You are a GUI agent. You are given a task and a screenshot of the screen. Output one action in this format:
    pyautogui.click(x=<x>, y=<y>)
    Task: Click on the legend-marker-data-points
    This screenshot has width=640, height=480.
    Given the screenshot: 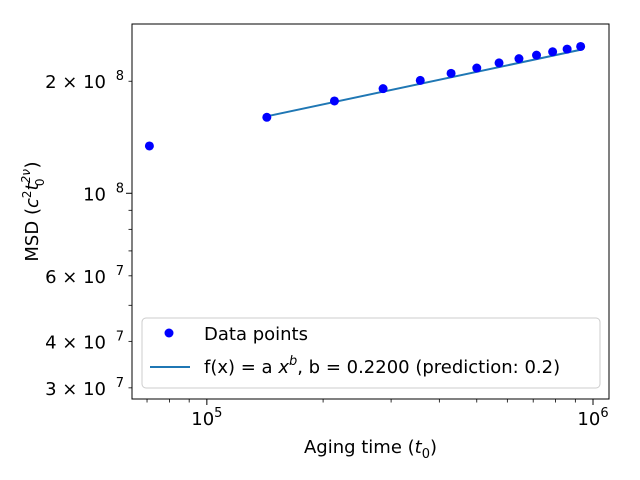 What is the action you would take?
    pyautogui.click(x=169, y=333)
    